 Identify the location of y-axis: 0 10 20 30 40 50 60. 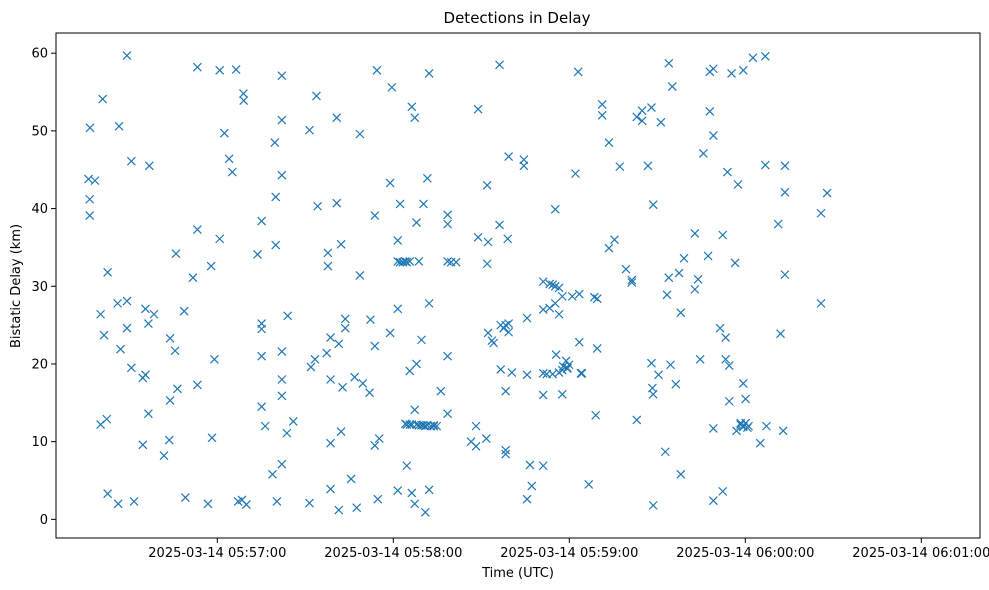
(43, 287).